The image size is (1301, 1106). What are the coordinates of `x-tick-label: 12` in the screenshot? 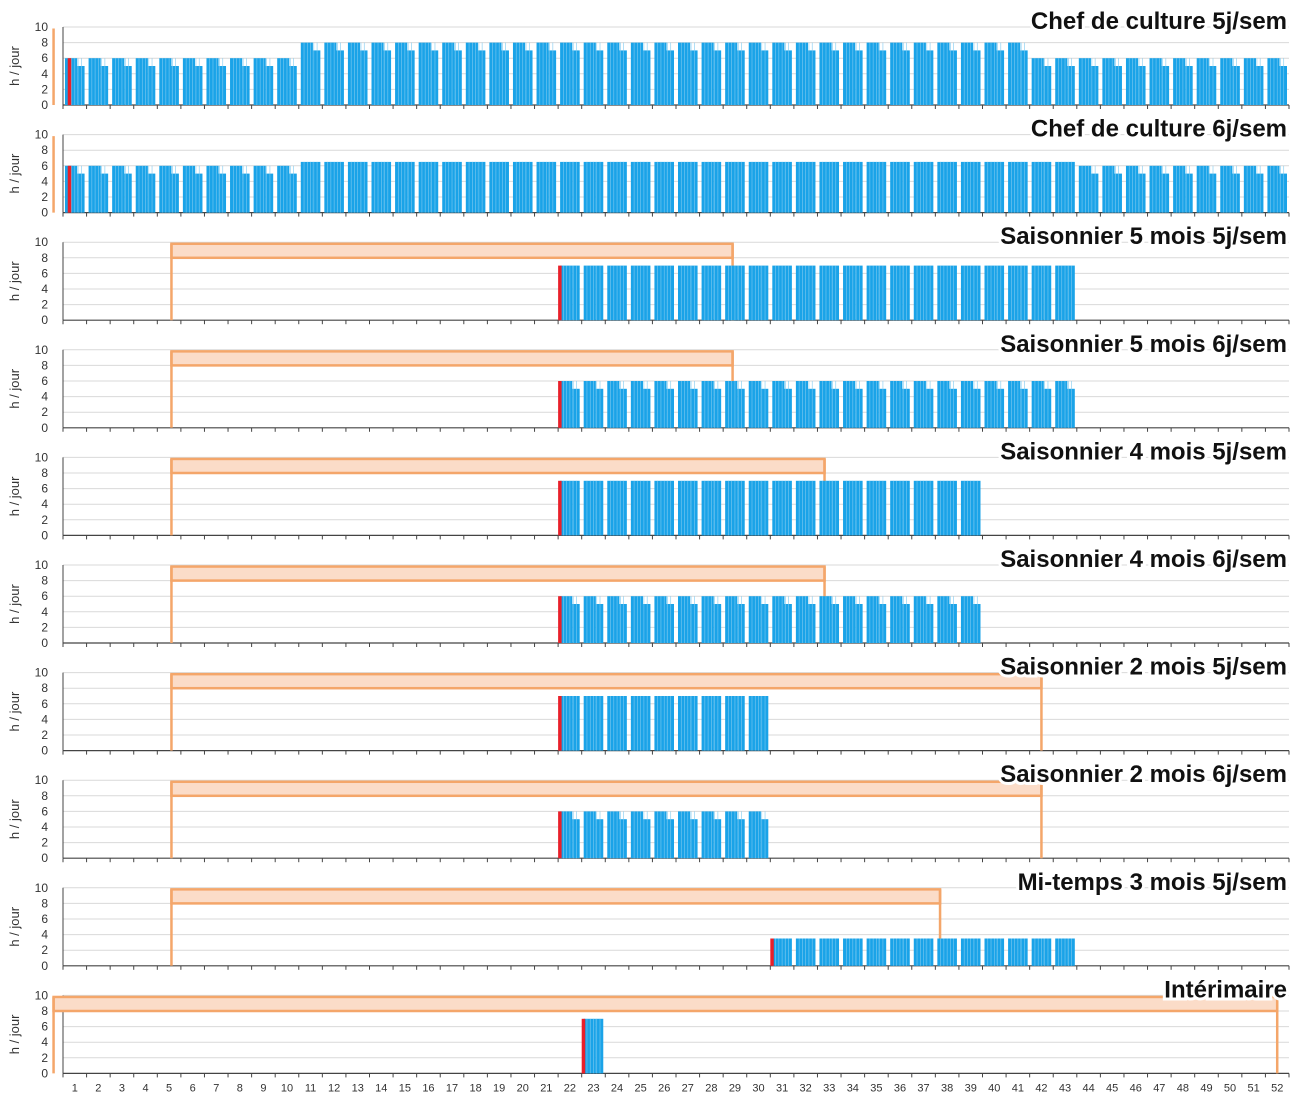 It's located at (334, 1088).